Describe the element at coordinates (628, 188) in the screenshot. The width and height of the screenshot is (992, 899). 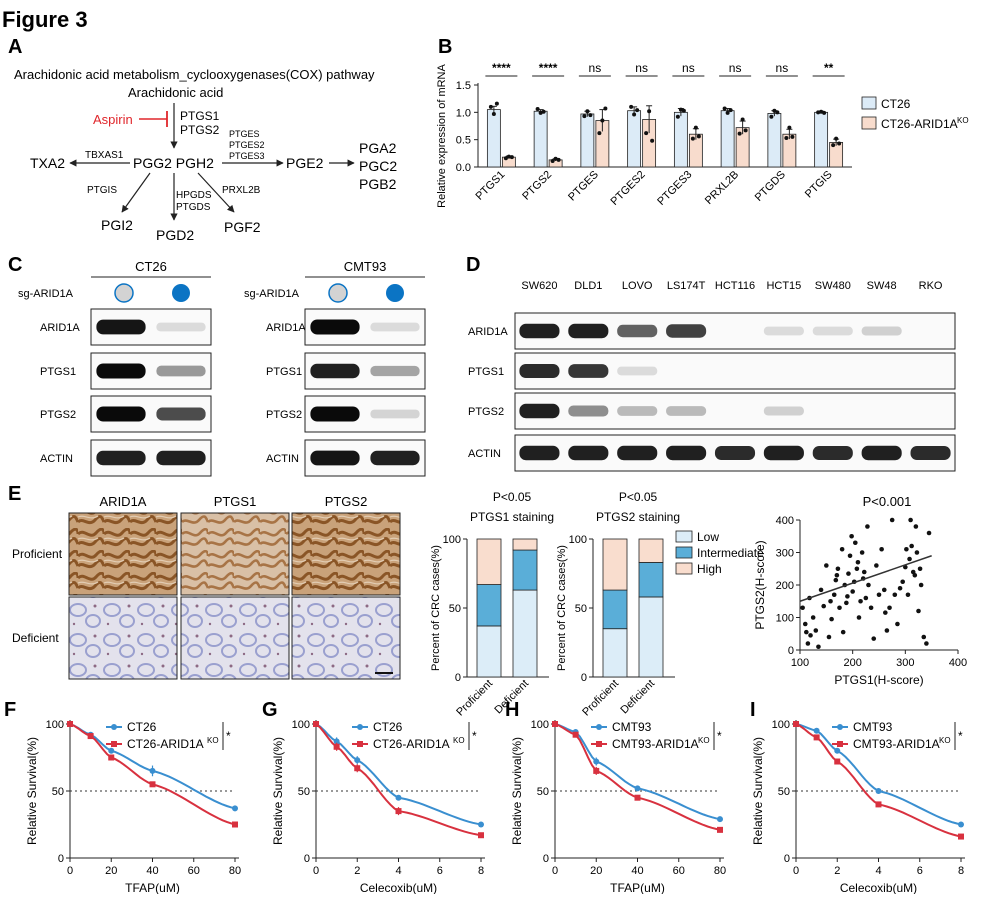
I see `category-label: PTGES2` at that location.